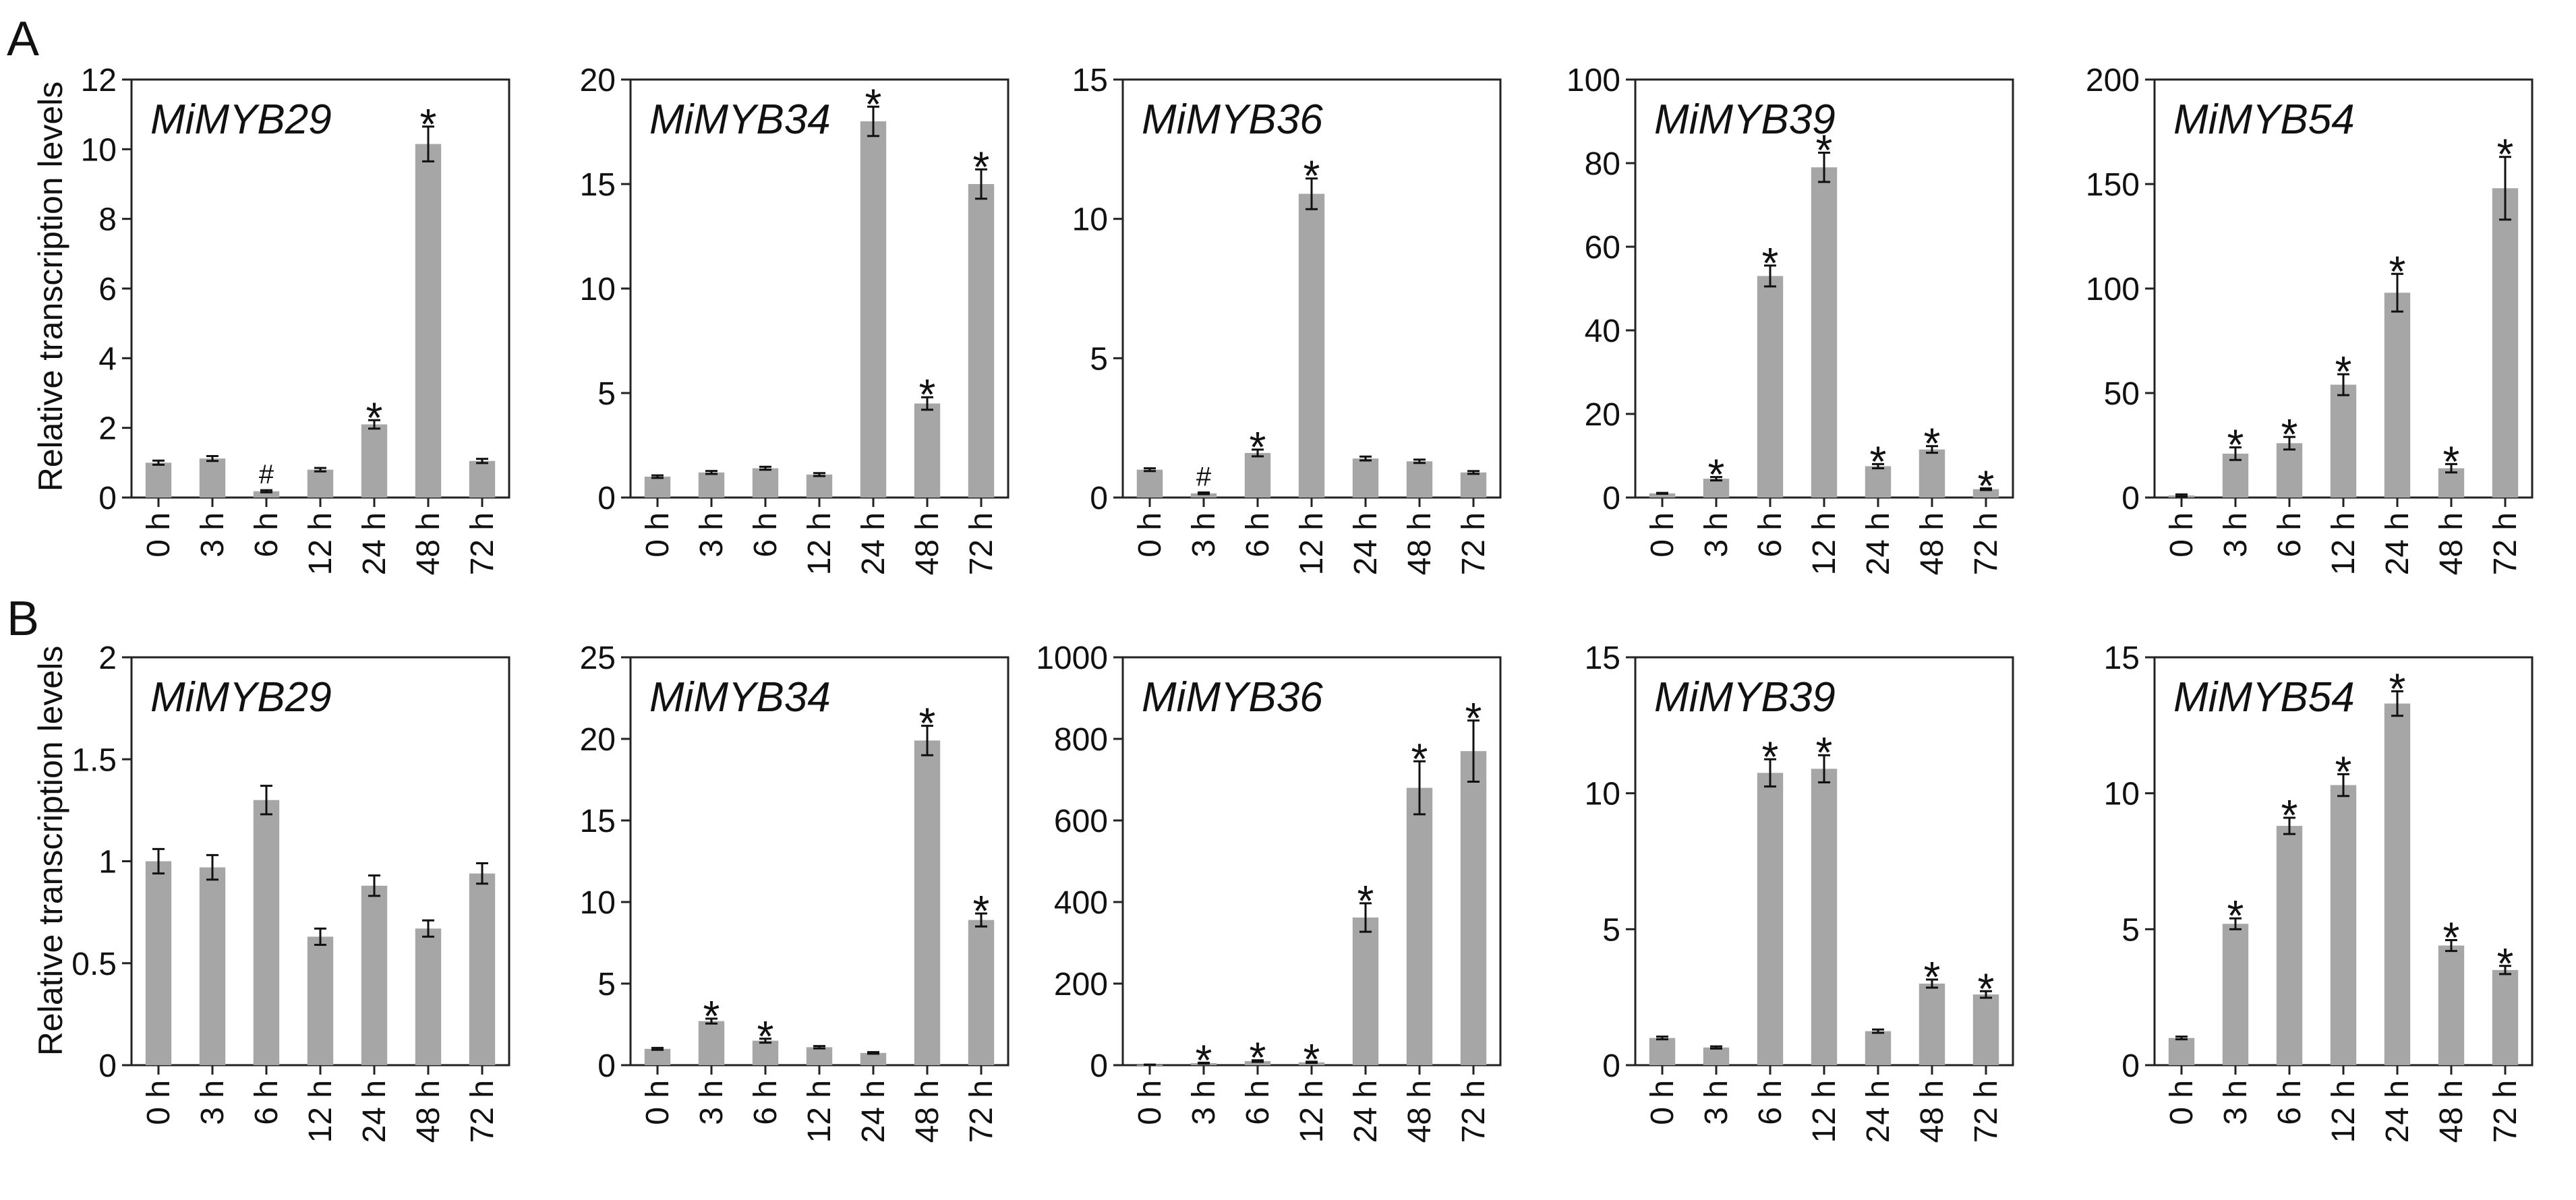 This screenshot has width=2576, height=1200. I want to click on x-tick-label: 6 h, so click(1770, 1102).